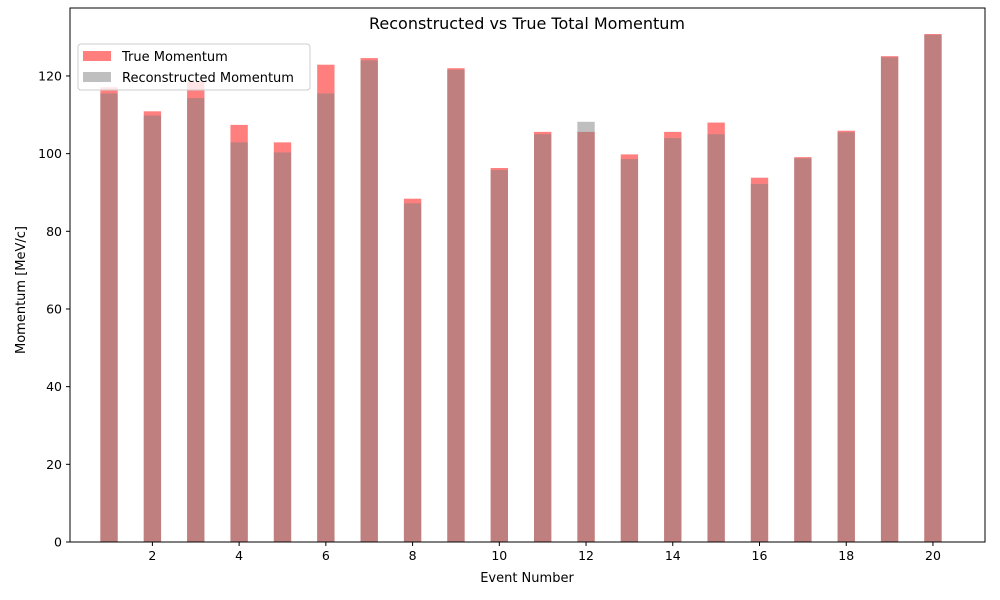 The image size is (1000, 600). What do you see at coordinates (239, 555) in the screenshot?
I see `x-tick-label: 4` at bounding box center [239, 555].